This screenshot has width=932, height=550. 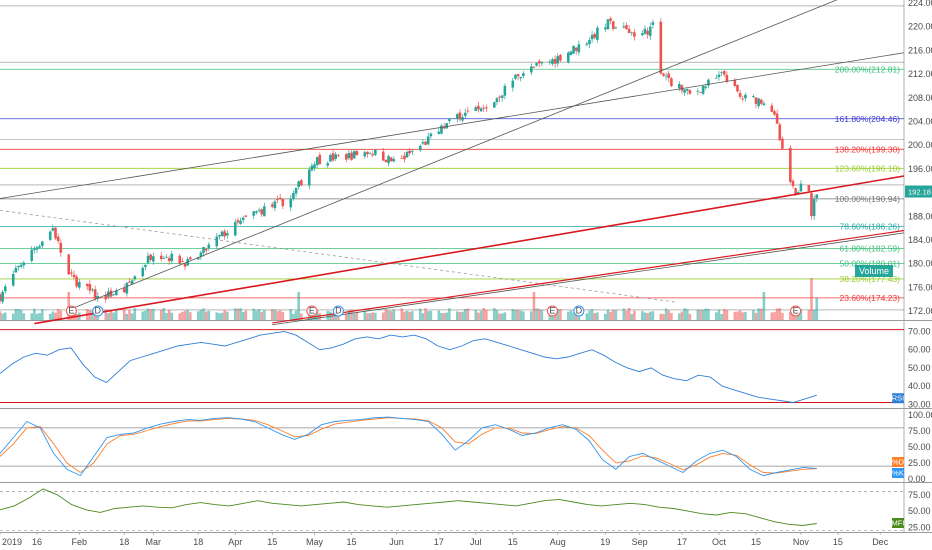 I want to click on fib-level-label: 78.60%(186.26), so click(x=870, y=227).